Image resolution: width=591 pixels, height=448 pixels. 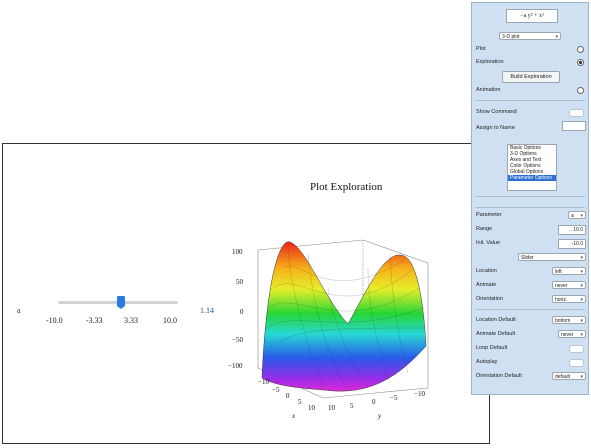 What do you see at coordinates (572, 216) in the screenshot?
I see `parameter-value: a` at bounding box center [572, 216].